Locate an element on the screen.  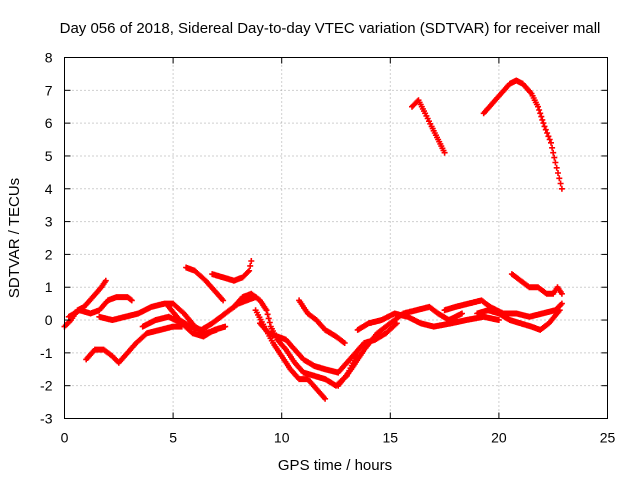
y-tick-label: -2 is located at coordinates (46, 386).